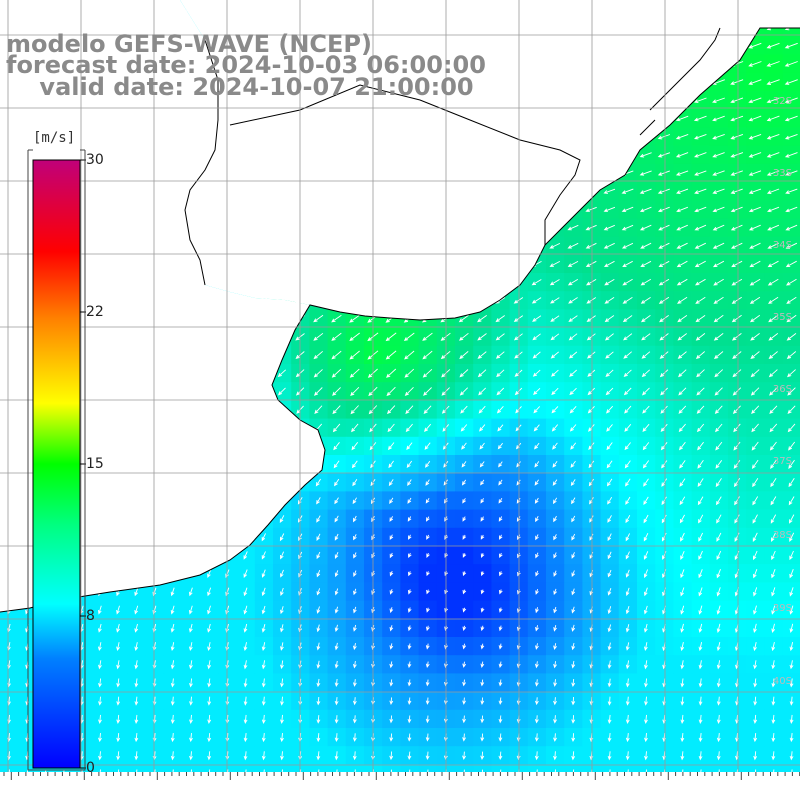 This screenshot has height=800, width=800. I want to click on lat-label: 39S, so click(782, 608).